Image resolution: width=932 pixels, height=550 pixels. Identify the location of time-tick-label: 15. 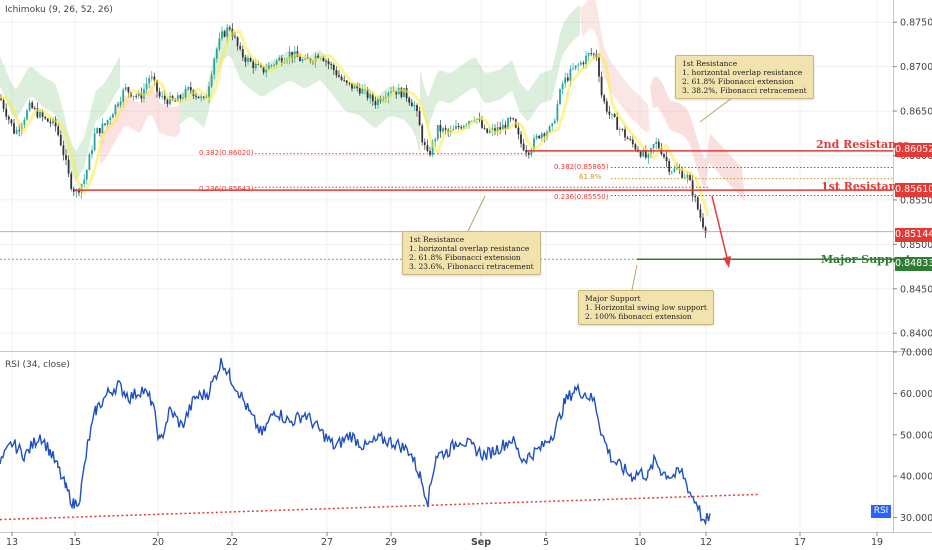
(75, 542).